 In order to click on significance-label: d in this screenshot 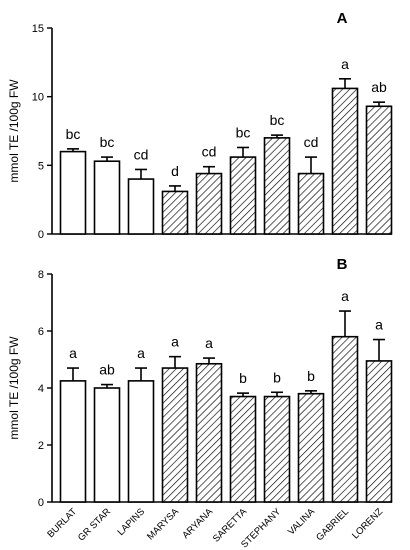, I will do `click(175, 171)`.